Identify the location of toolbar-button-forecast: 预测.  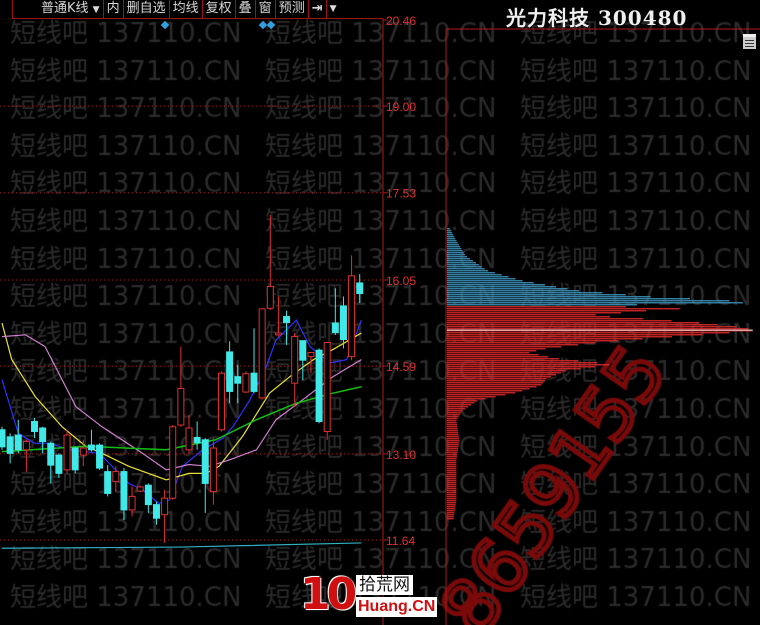
(292, 9).